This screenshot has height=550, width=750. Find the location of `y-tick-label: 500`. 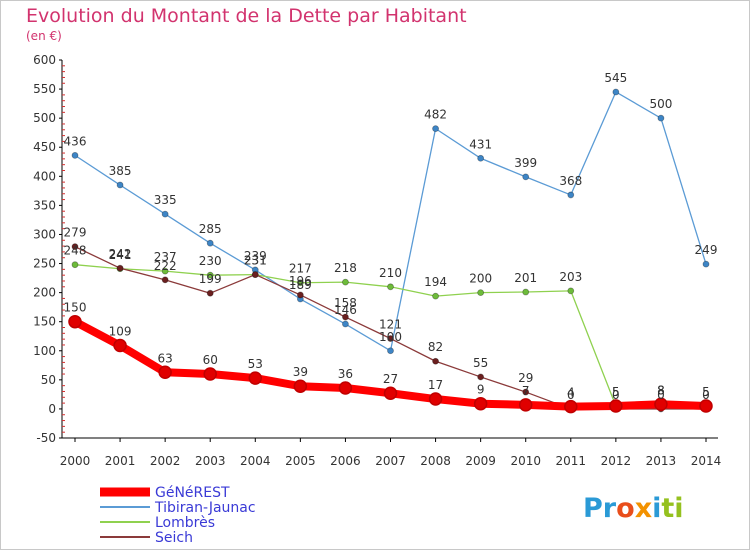

y-tick-label: 500 is located at coordinates (44, 118).